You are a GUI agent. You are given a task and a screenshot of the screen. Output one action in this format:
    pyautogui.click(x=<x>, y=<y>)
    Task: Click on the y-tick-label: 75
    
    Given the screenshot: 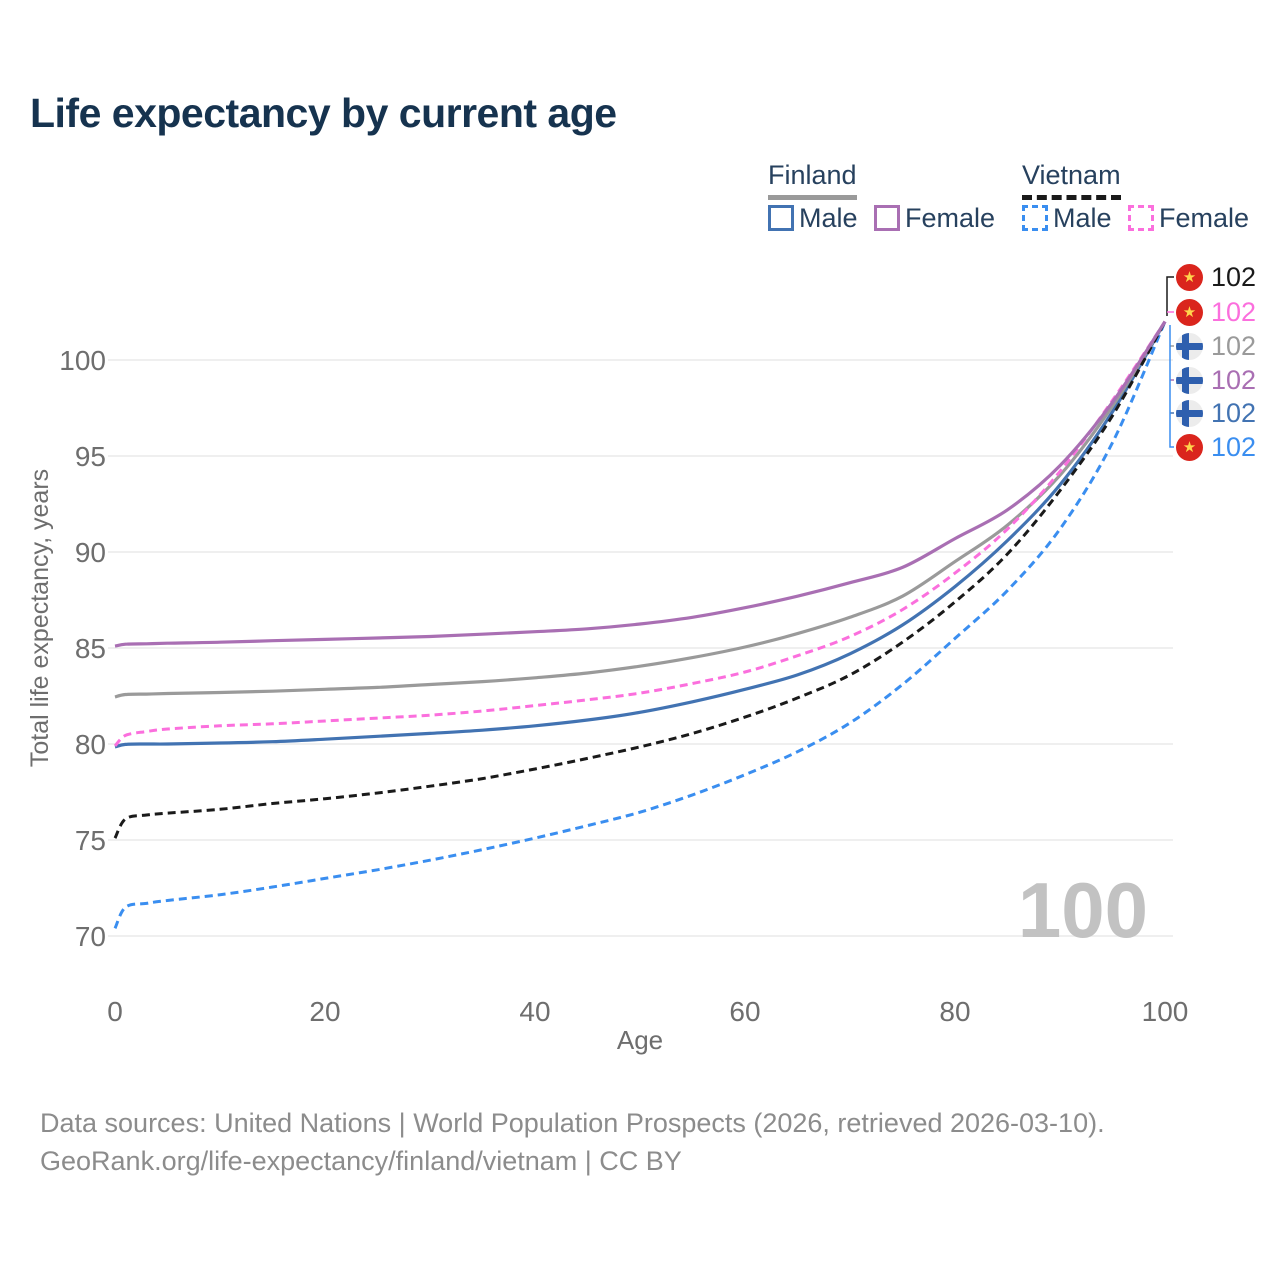 What is the action you would take?
    pyautogui.click(x=90, y=840)
    